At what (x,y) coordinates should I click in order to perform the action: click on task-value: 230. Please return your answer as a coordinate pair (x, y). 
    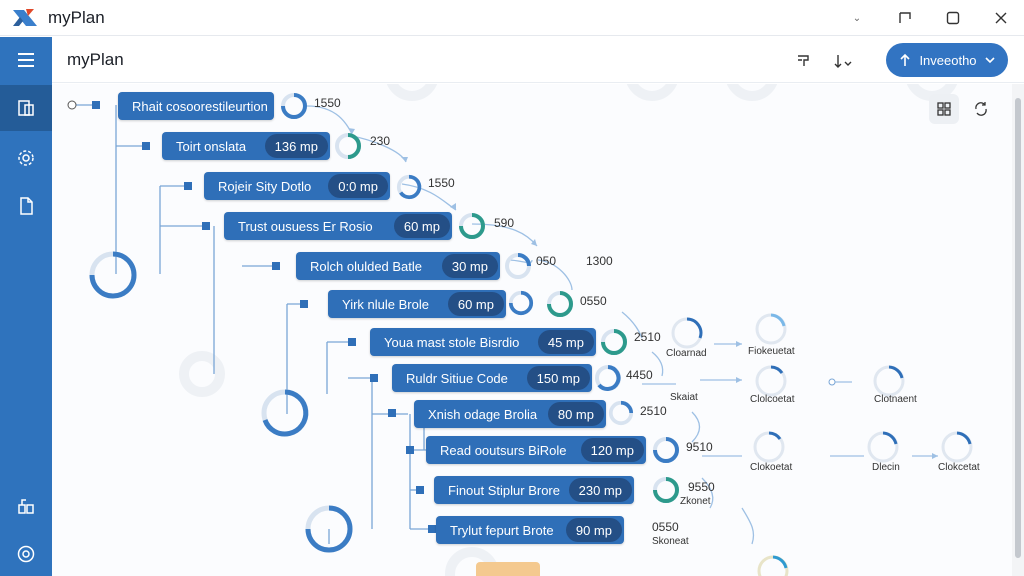
    Looking at the image, I should click on (380, 141).